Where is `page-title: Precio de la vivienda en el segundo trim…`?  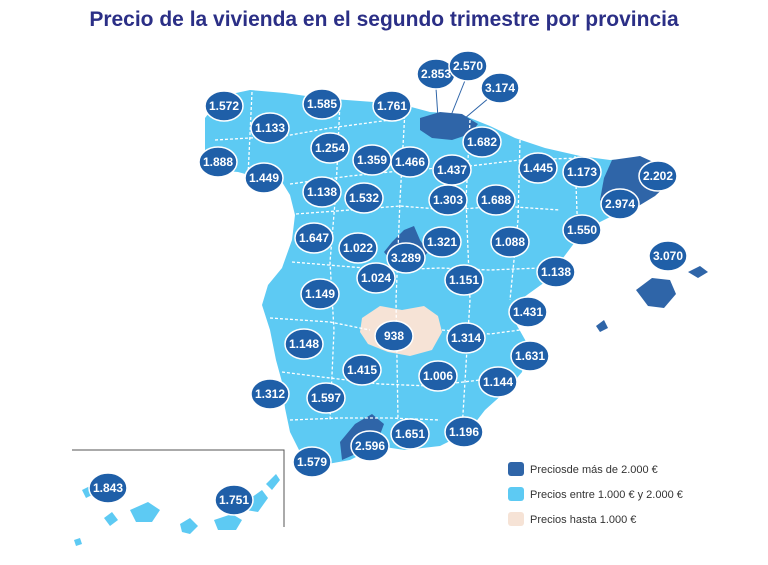 page-title: Precio de la vivienda en el segundo trim… is located at coordinates (384, 19).